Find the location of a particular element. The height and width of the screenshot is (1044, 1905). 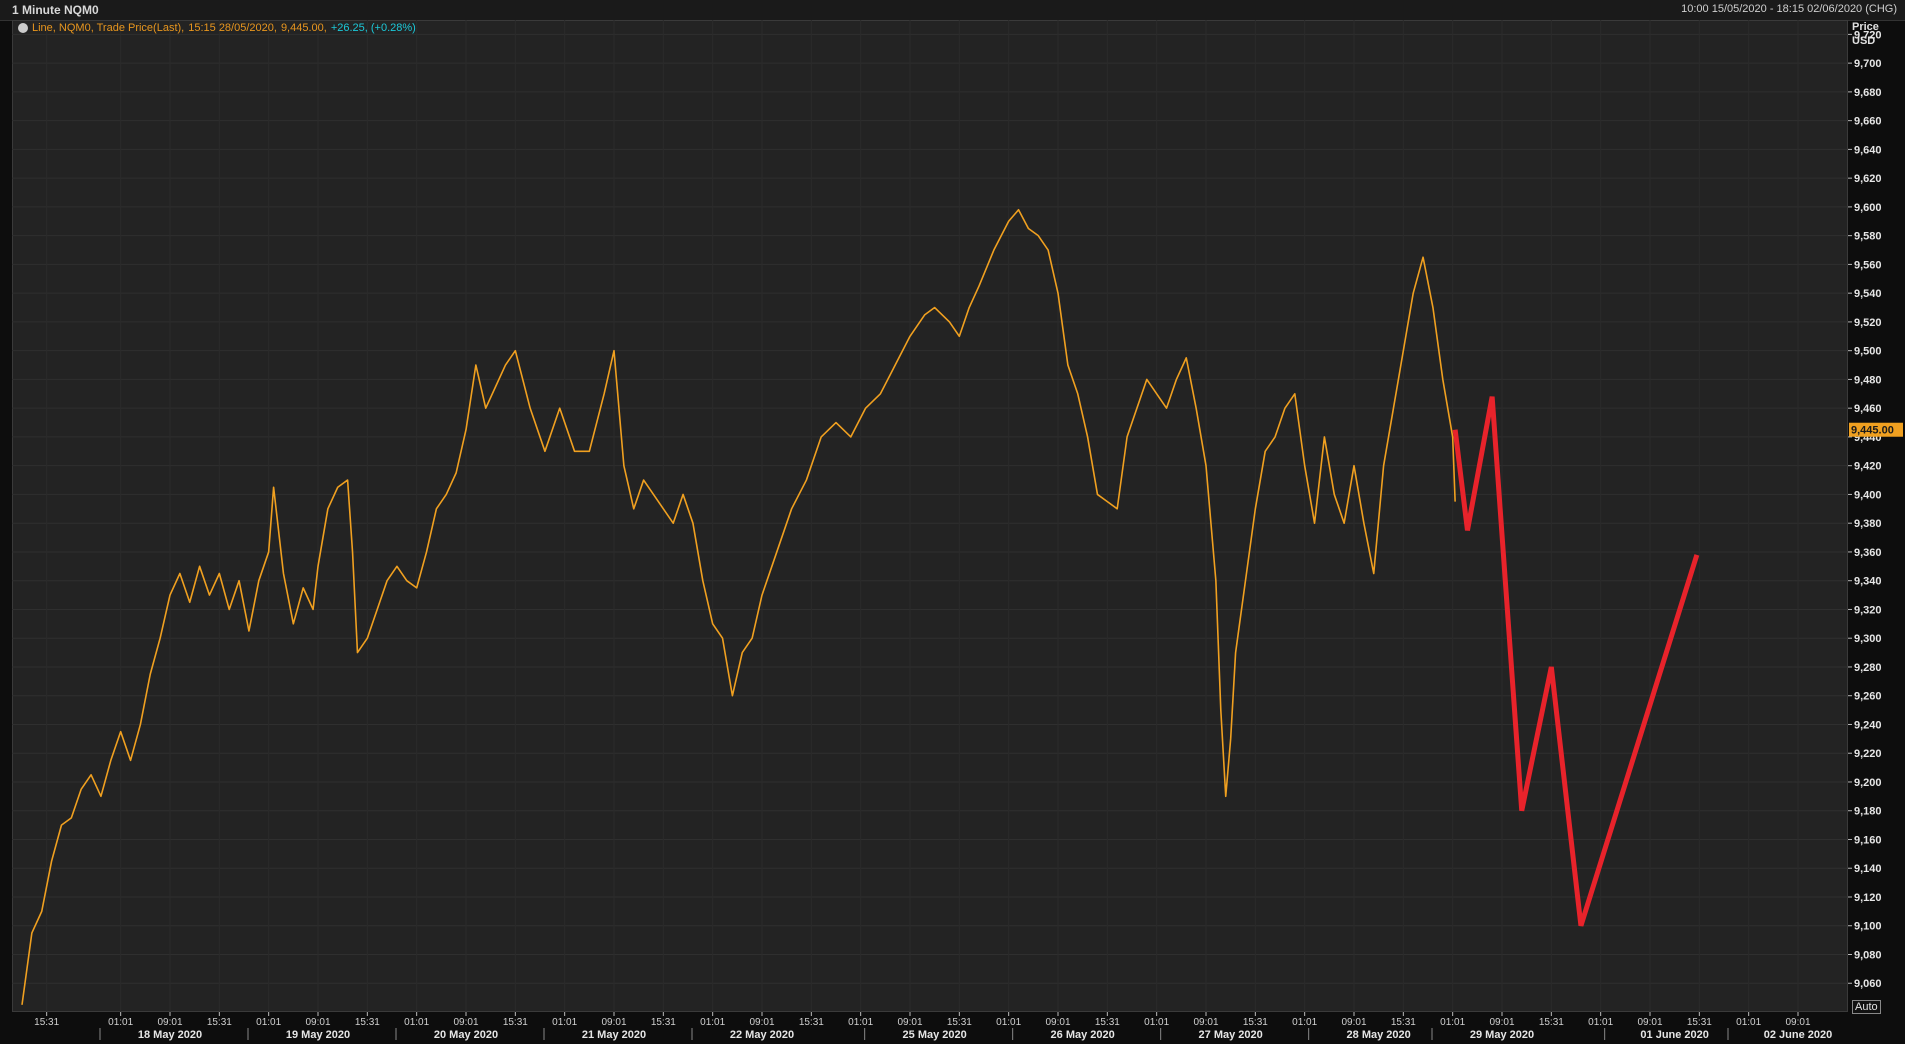

date-tick-label: 25 May 2020 is located at coordinates (935, 1035).